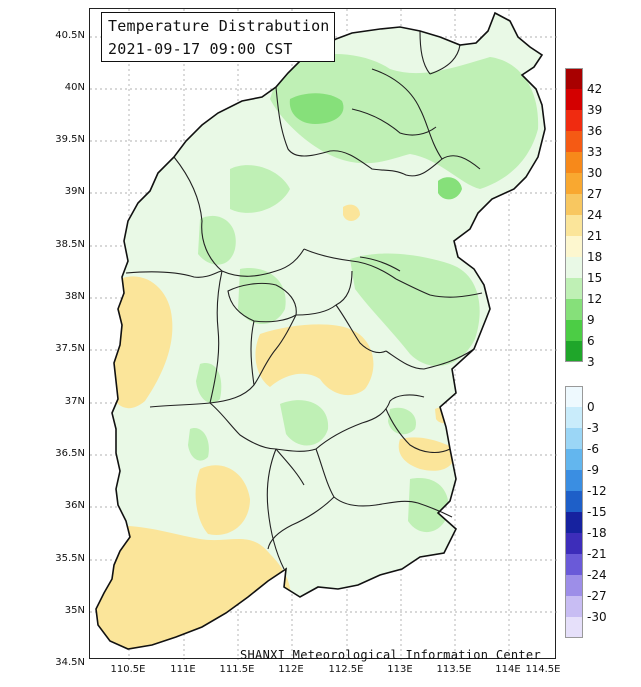  What do you see at coordinates (597, 617) in the screenshot?
I see `cold-legend-label: -30` at bounding box center [597, 617].